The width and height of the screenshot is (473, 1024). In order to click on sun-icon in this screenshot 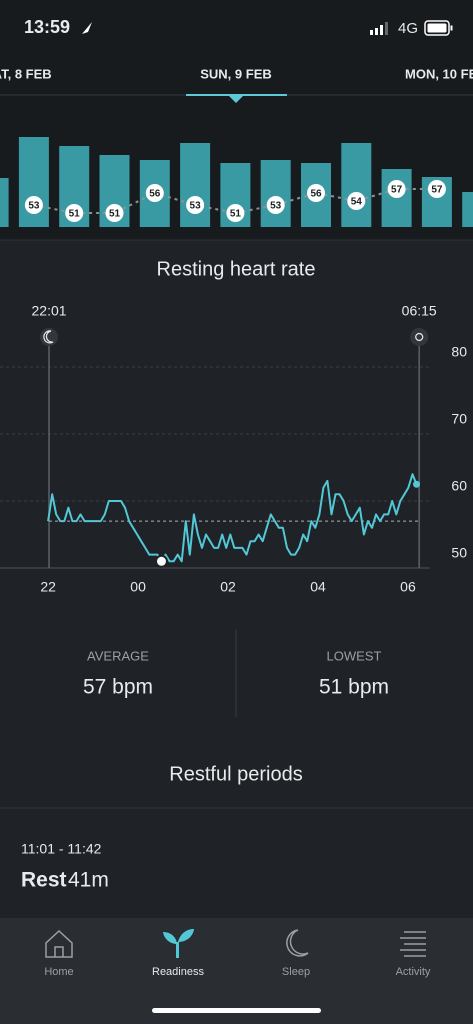, I will do `click(419, 337)`.